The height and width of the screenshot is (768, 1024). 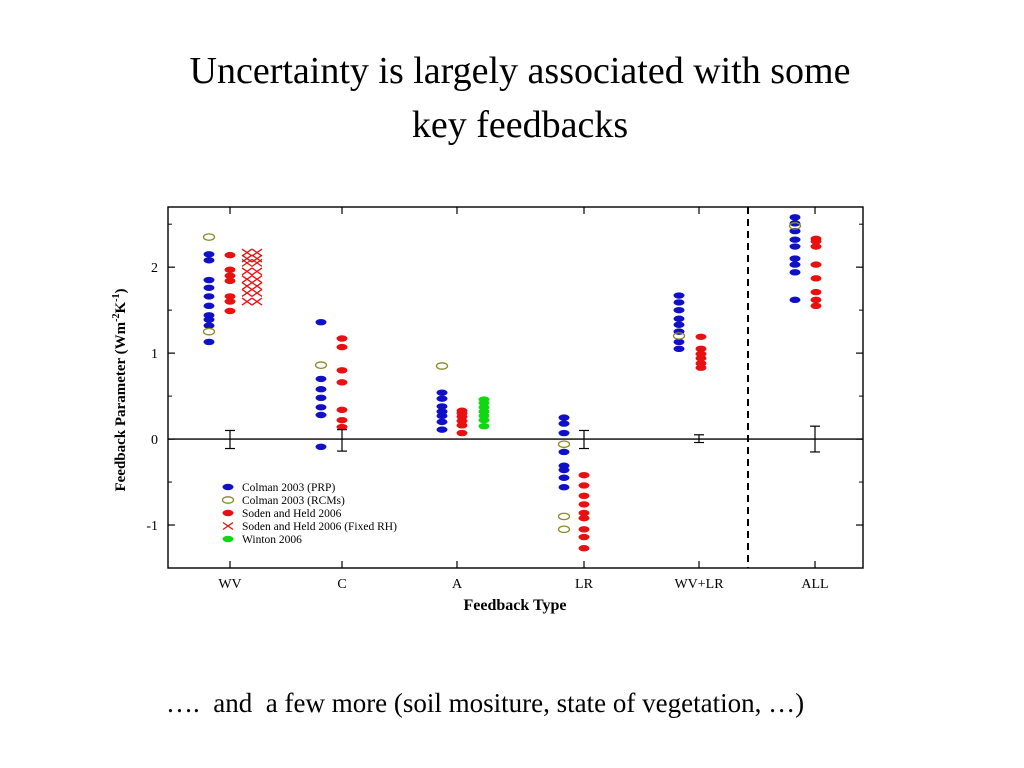 What do you see at coordinates (121, 406) in the screenshot?
I see `y-axis-label-part: Feedback Parameter (Wm` at bounding box center [121, 406].